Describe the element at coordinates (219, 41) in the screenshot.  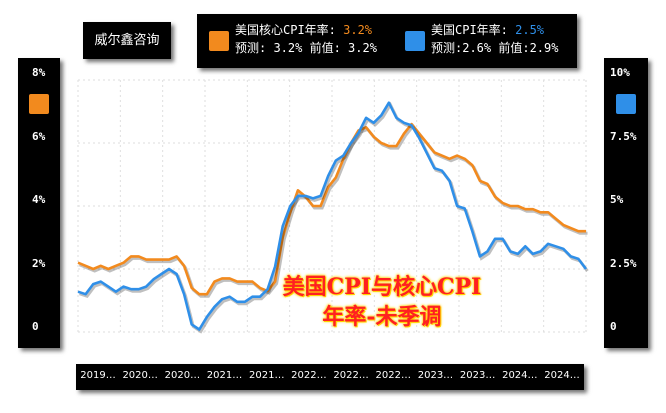
I see `core-cpi-swatch` at that location.